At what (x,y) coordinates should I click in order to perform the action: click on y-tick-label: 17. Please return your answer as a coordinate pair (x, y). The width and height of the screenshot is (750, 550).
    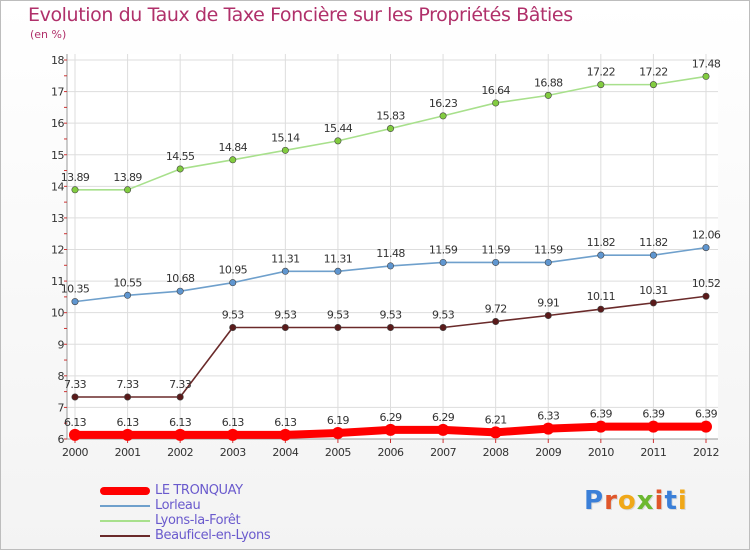
    Looking at the image, I should click on (57, 92).